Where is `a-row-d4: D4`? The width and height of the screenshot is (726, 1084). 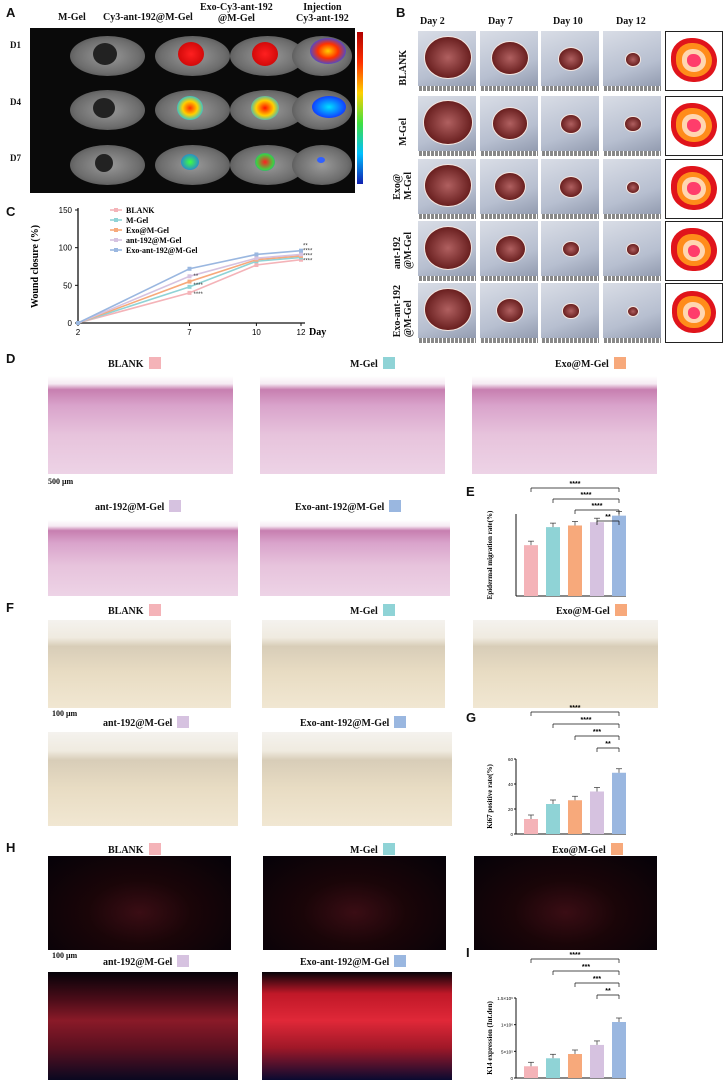 a-row-d4: D4 is located at coordinates (15, 102).